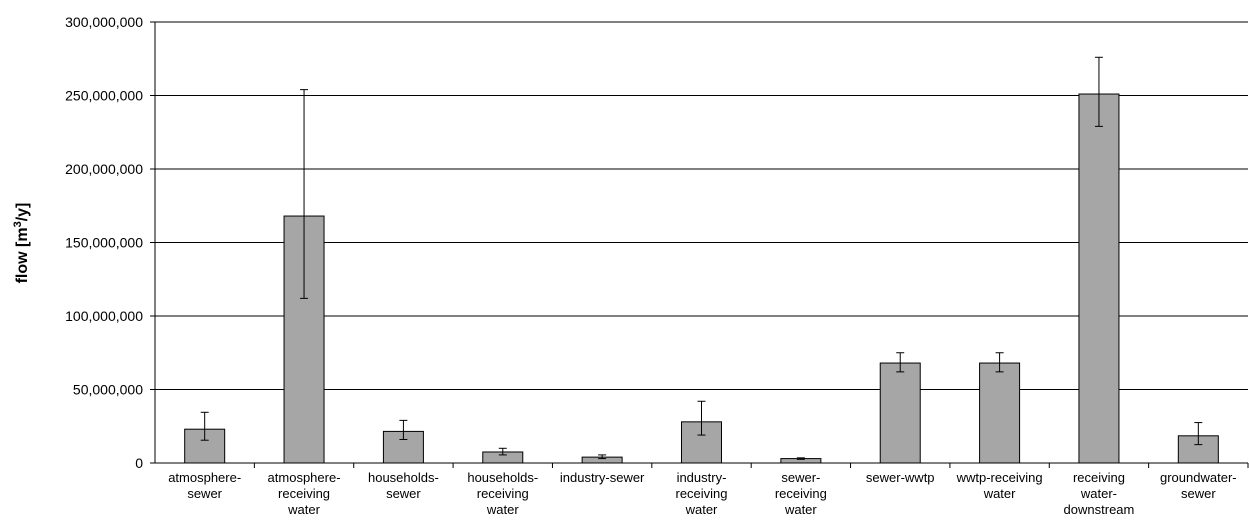 The width and height of the screenshot is (1249, 532). What do you see at coordinates (999, 477) in the screenshot?
I see `x-tick-label-line: wwtp-receiving` at bounding box center [999, 477].